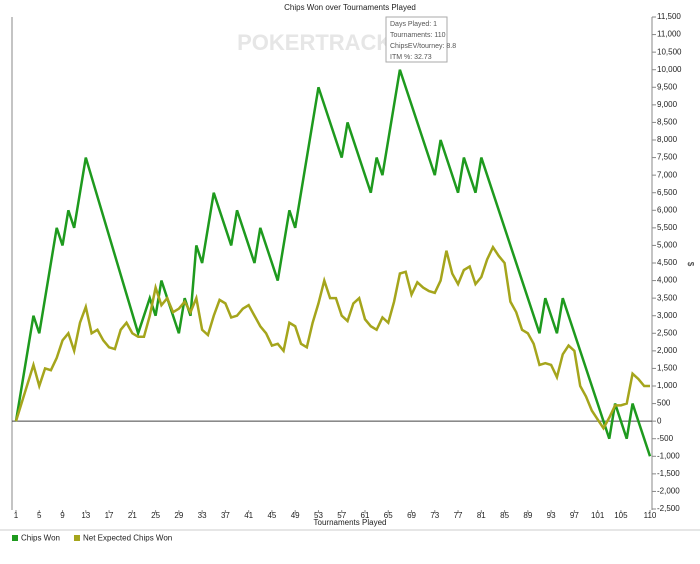 The width and height of the screenshot is (700, 564). What do you see at coordinates (551, 515) in the screenshot?
I see `x-tick-label: 93` at bounding box center [551, 515].